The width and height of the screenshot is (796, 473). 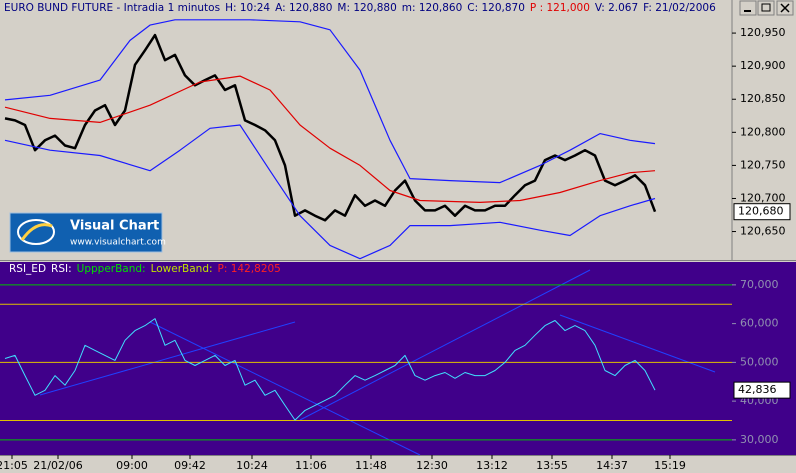 What do you see at coordinates (670, 465) in the screenshot?
I see `x-tick-label: 15:19` at bounding box center [670, 465].